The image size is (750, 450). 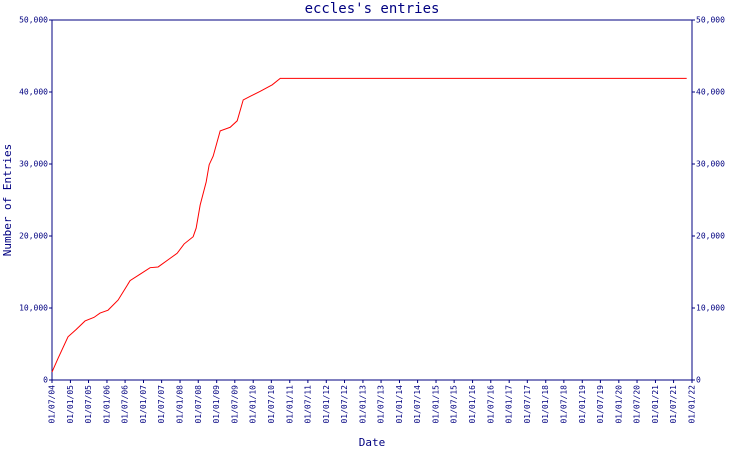 I want to click on x-tick-label: 01/01/18, so click(x=545, y=404).